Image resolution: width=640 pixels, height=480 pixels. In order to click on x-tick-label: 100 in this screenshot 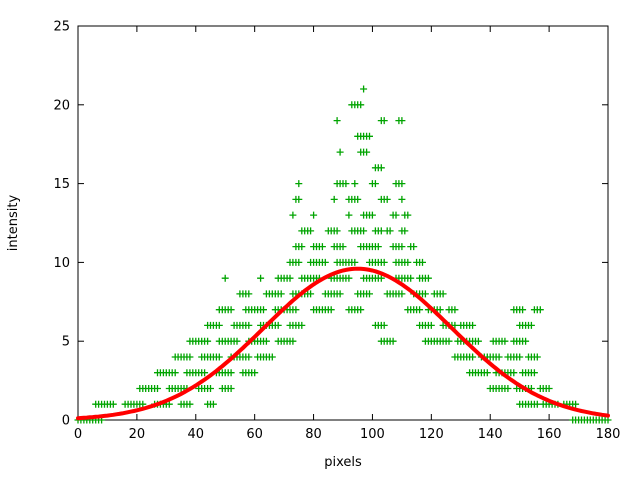, I will do `click(372, 434)`.